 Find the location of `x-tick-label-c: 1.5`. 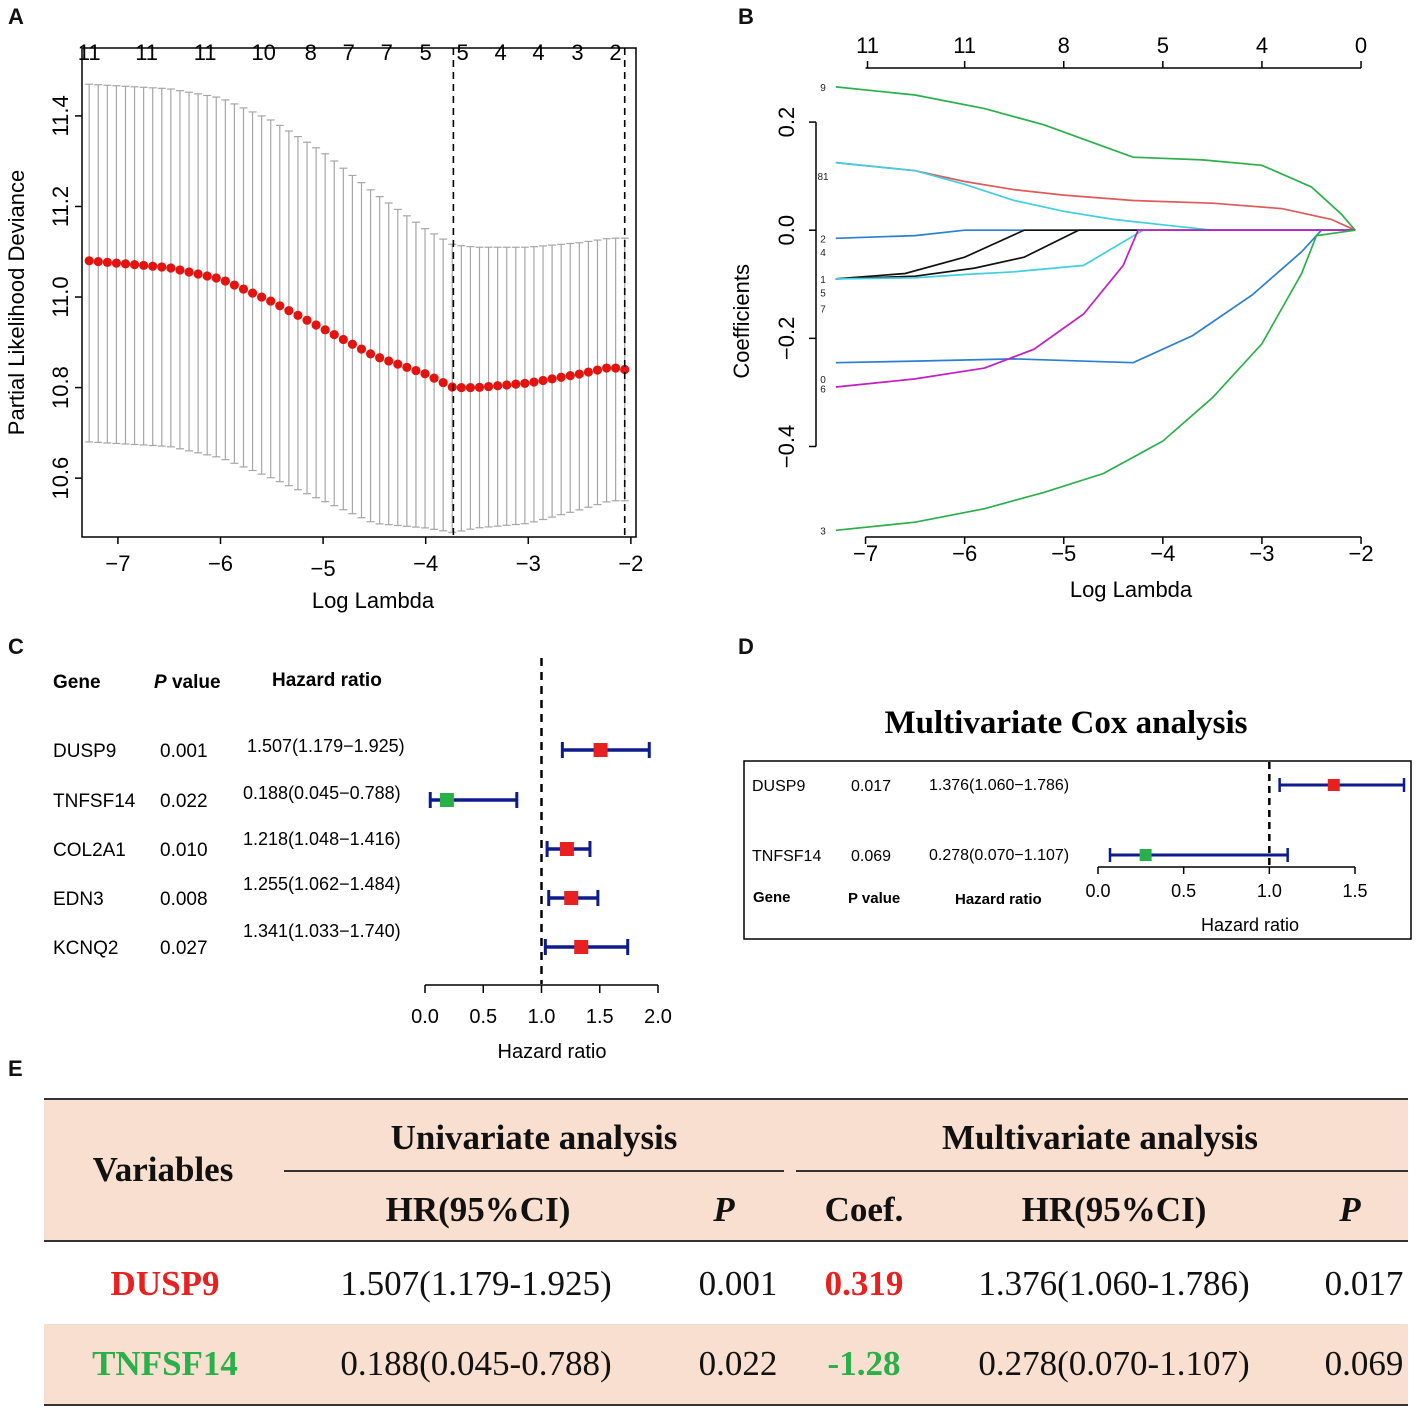

x-tick-label-c: 1.5 is located at coordinates (600, 1017).